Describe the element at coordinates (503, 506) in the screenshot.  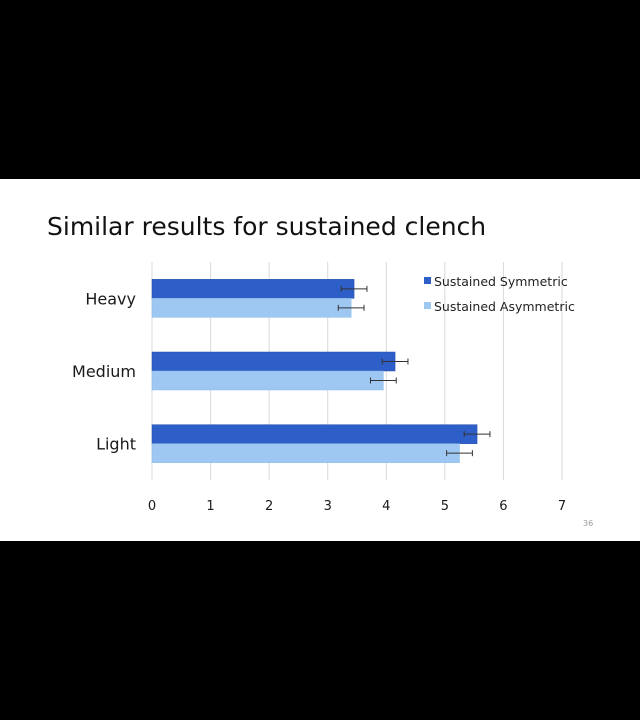
I see `x-tick-label: 6` at that location.